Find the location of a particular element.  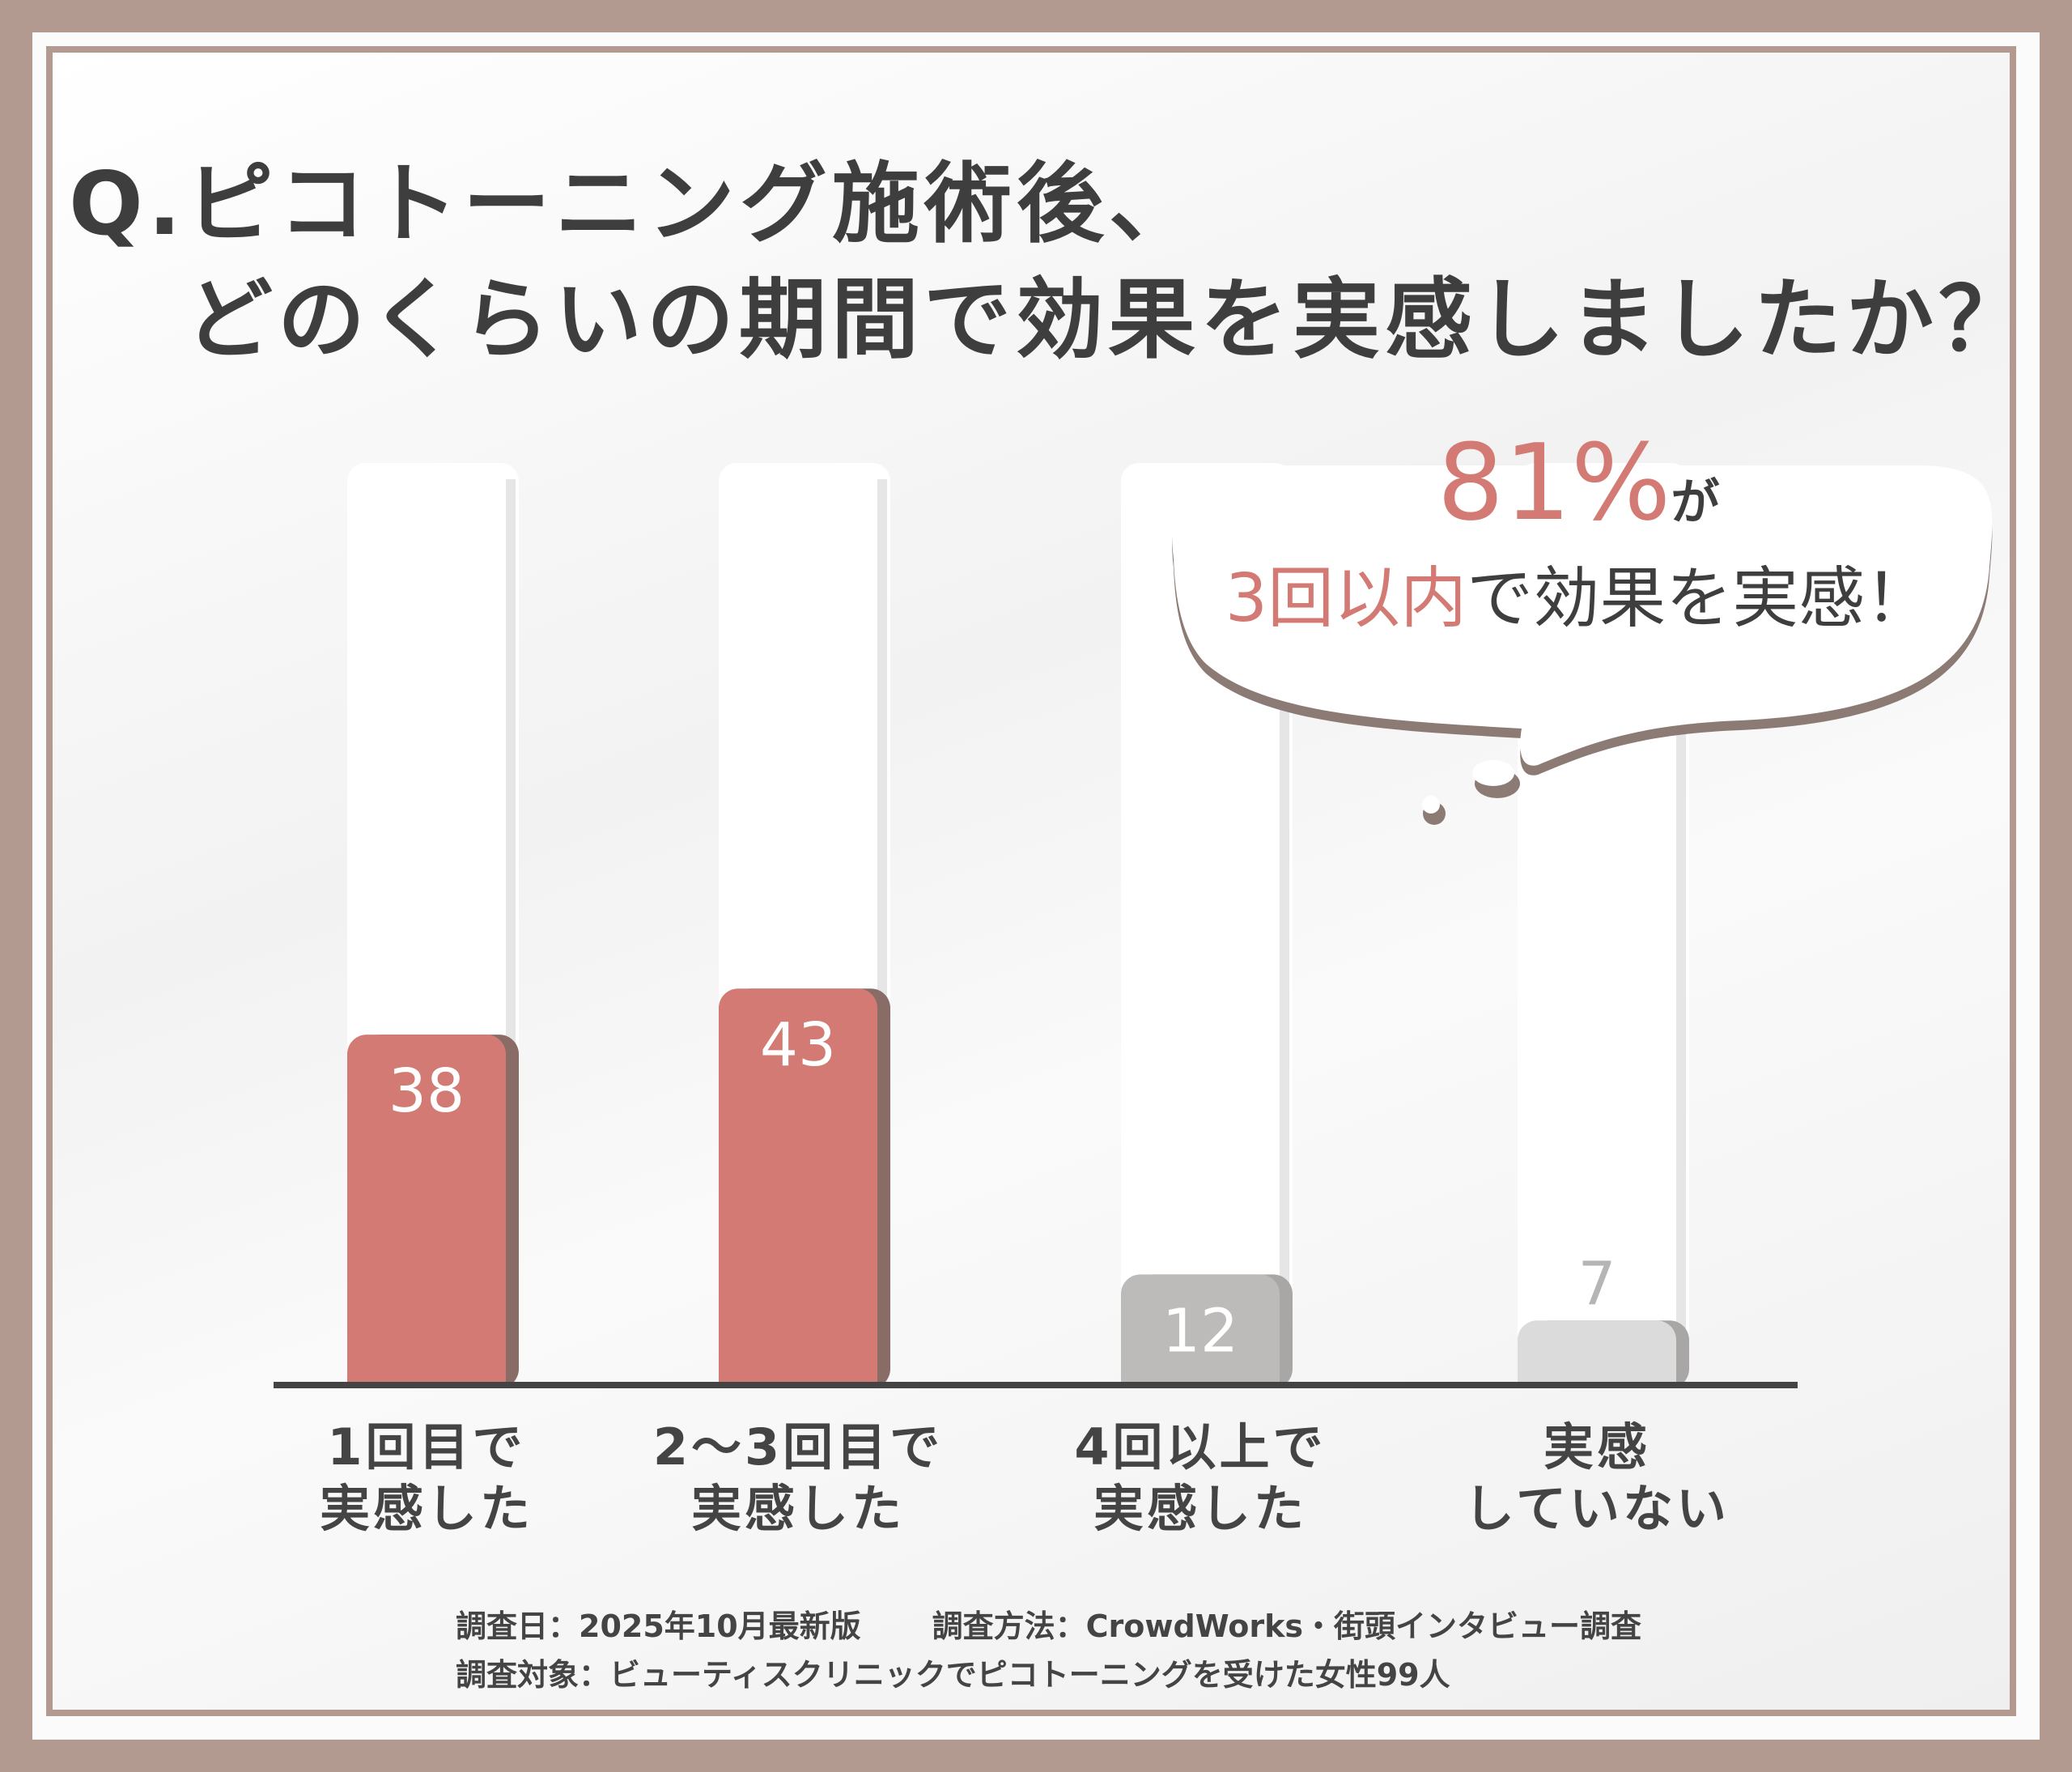

value-label: 7 is located at coordinates (1596, 1284).